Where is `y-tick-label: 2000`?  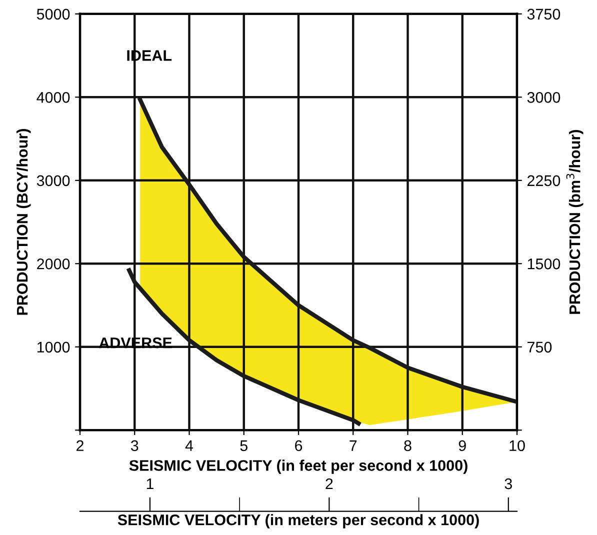 y-tick-label: 2000 is located at coordinates (53, 264).